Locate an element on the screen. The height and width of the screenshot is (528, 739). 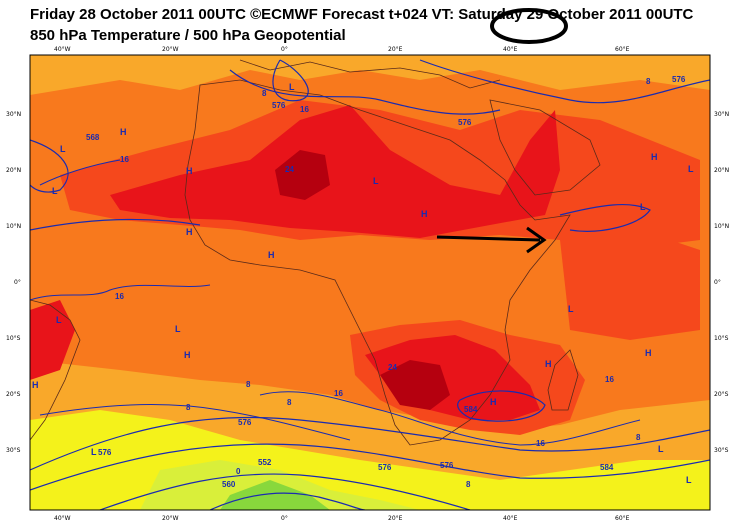
coastline-europe is located at coordinates (370, 74).